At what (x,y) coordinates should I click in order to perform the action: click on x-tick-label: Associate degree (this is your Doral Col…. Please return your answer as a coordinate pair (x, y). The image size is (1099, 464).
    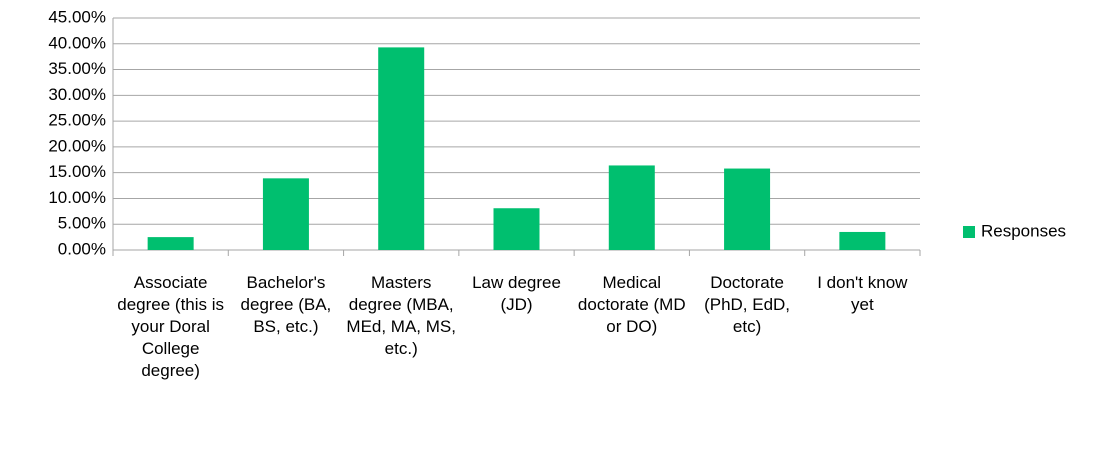
    Looking at the image, I should click on (171, 326).